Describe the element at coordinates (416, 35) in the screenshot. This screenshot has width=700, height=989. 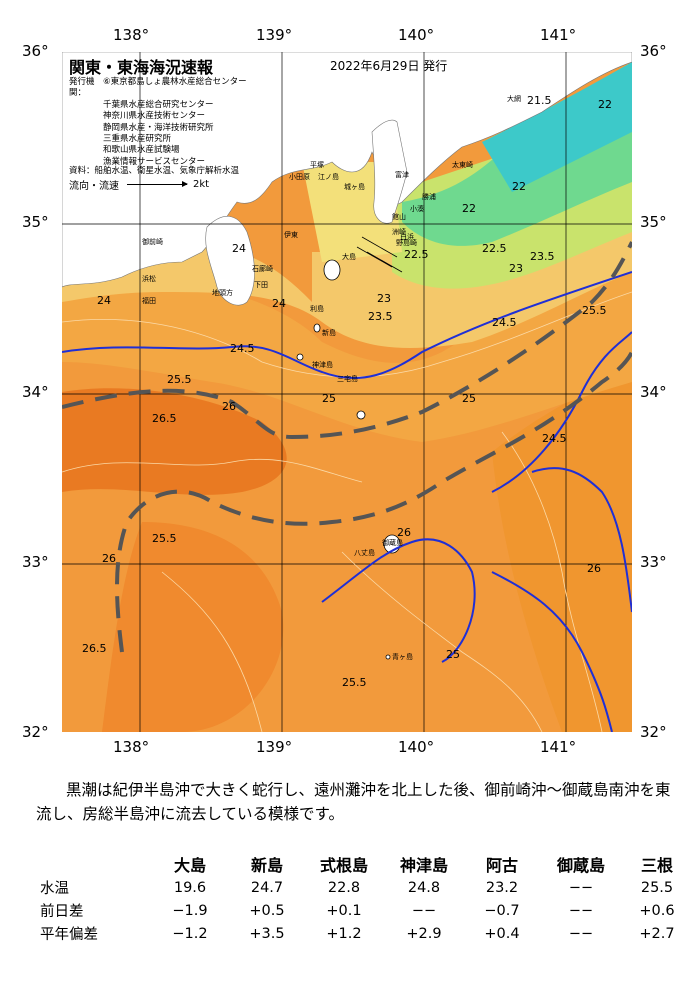
I see `lon-label-140-top: 140°` at that location.